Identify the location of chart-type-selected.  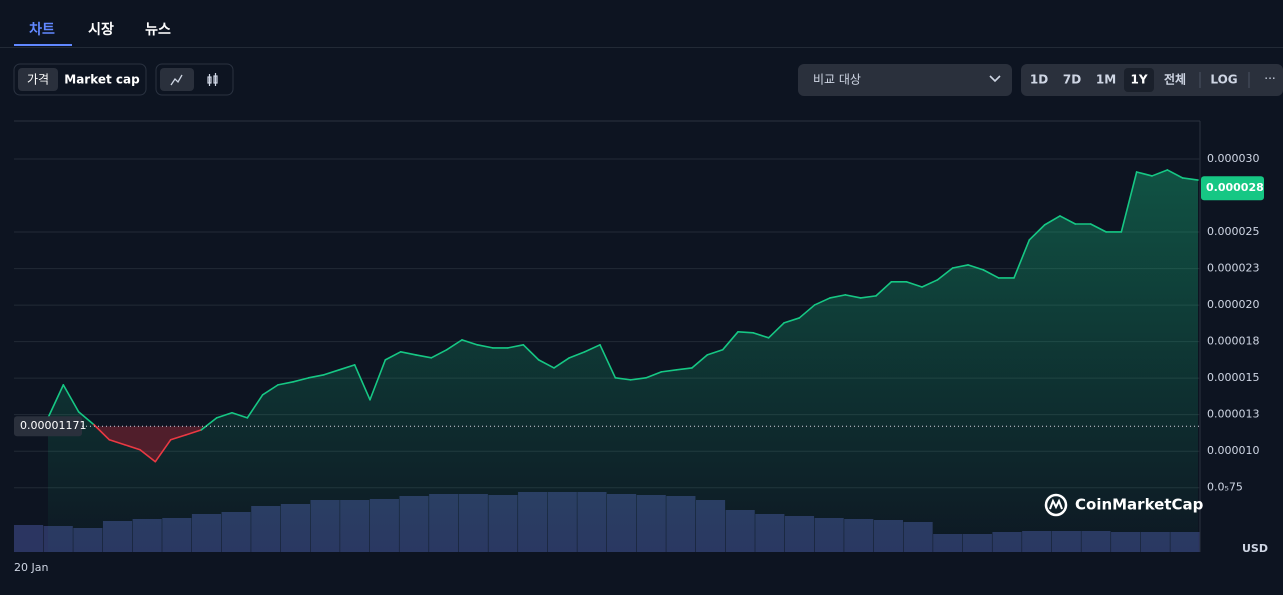
(177, 79).